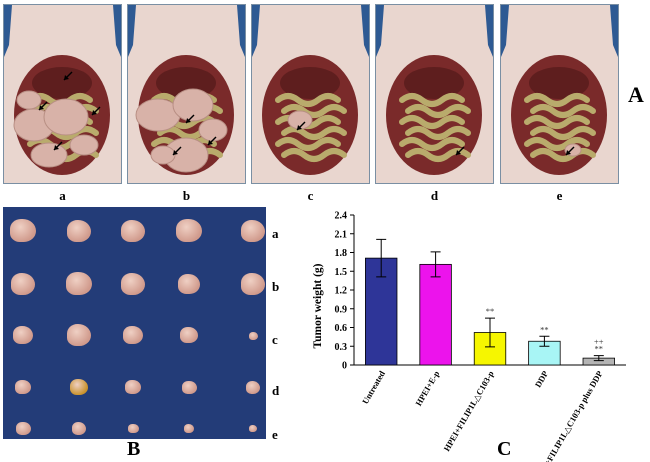 This screenshot has width=650, height=462. What do you see at coordinates (341, 272) in the screenshot?
I see `y-tick-label: 1.5` at bounding box center [341, 272].